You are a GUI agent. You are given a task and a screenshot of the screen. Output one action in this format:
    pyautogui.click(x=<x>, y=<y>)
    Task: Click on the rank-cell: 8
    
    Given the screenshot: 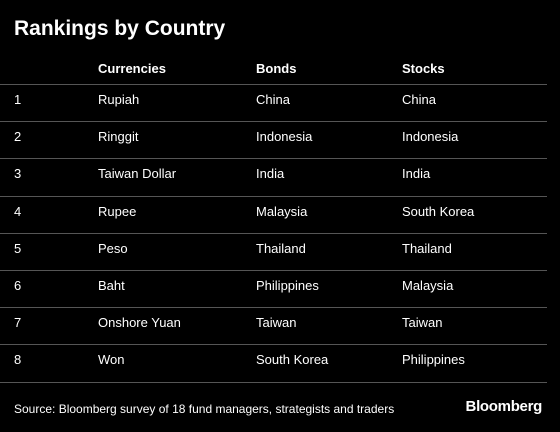 What is the action you would take?
    pyautogui.click(x=18, y=360)
    